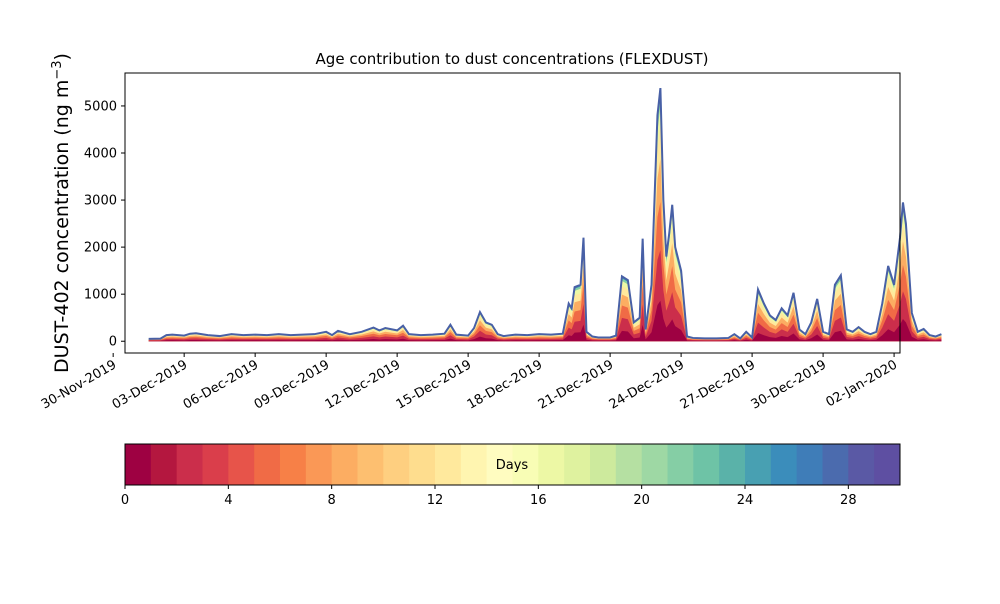 The width and height of the screenshot is (1000, 604). What do you see at coordinates (292, 384) in the screenshot?
I see `x-tick-label: 09-Dec-2019` at bounding box center [292, 384].